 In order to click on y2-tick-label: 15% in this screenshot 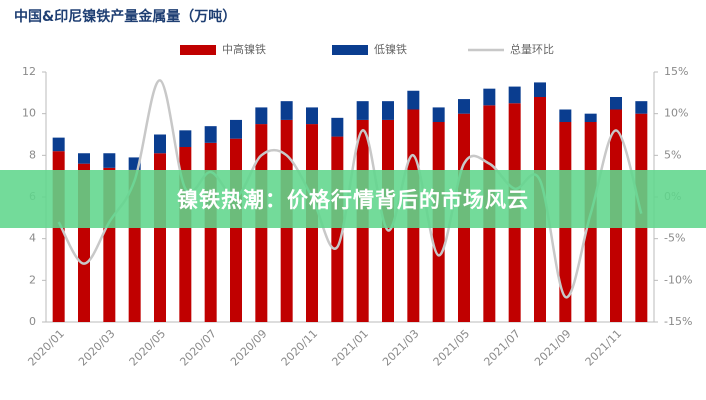, I will do `click(676, 71)`.